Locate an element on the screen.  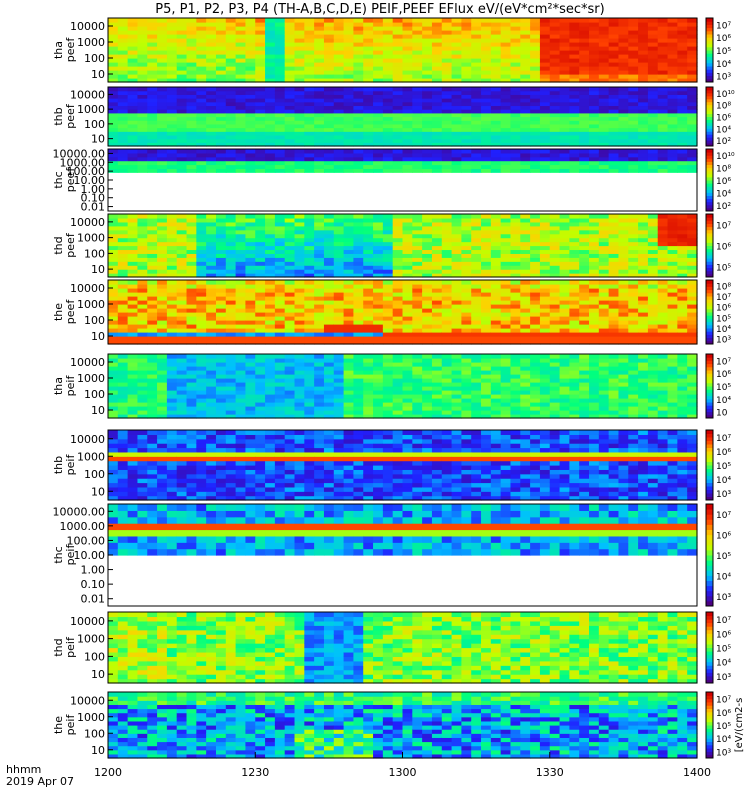
colorbar-tick-label: 10⁵ is located at coordinates (723, 52).